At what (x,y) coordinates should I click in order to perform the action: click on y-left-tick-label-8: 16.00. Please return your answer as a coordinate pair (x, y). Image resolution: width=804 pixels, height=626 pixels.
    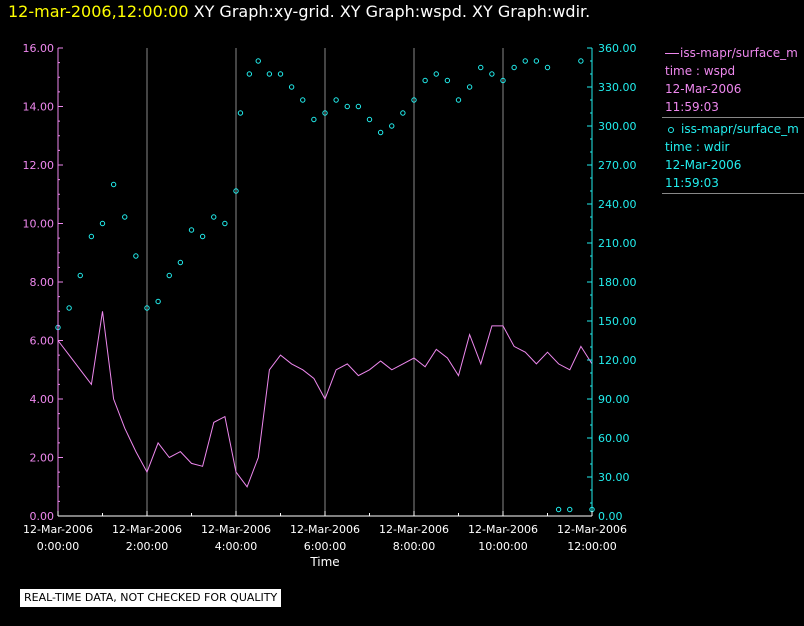
    Looking at the image, I should click on (39, 48).